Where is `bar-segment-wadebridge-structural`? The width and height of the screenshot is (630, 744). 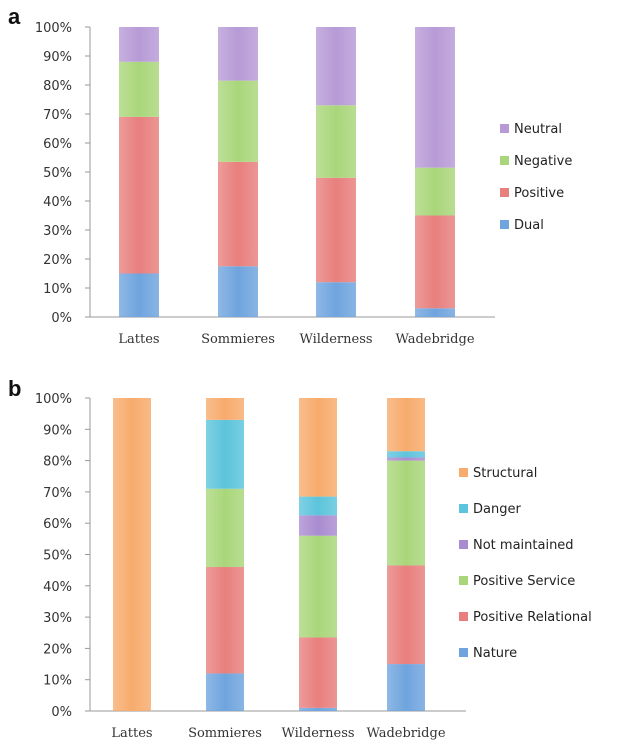 bar-segment-wadebridge-structural is located at coordinates (406, 425).